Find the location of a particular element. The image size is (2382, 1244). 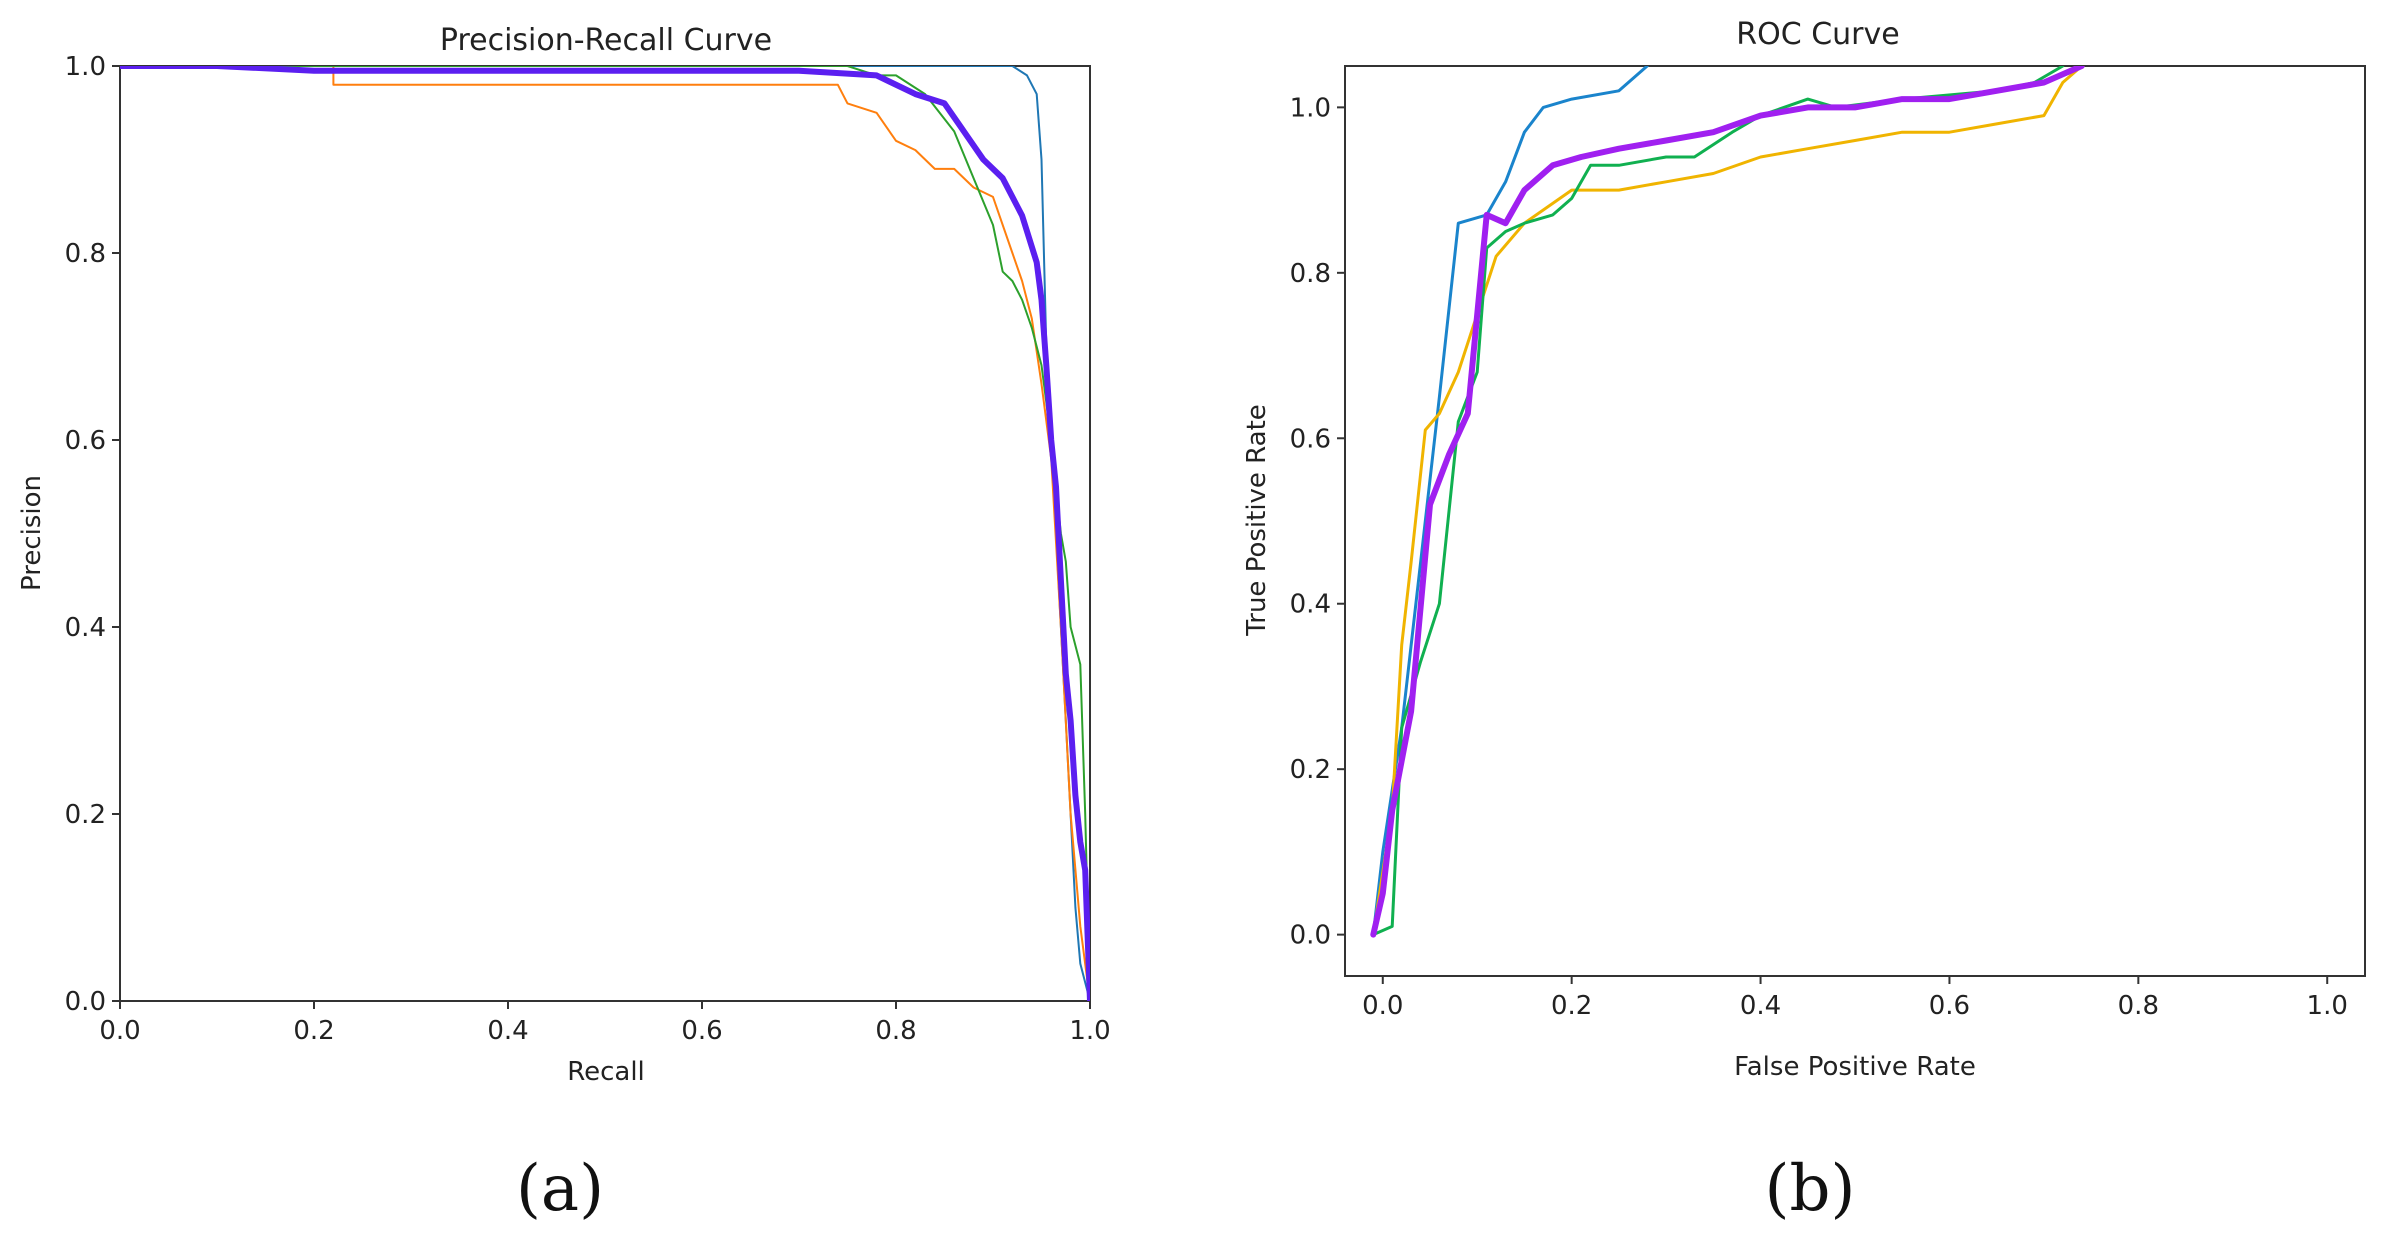

pr-title: Precision-Recall Curve is located at coordinates (606, 40).